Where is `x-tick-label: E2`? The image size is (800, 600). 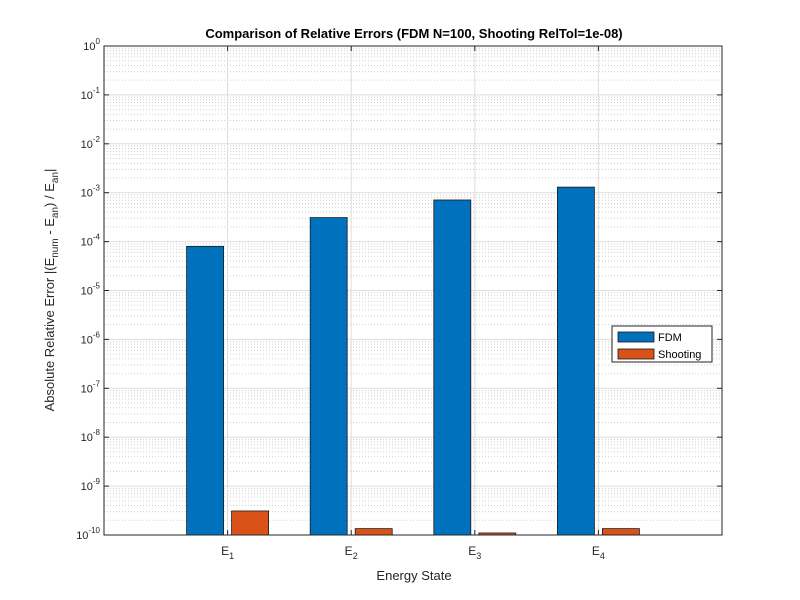 x-tick-label: E2 is located at coordinates (351, 552).